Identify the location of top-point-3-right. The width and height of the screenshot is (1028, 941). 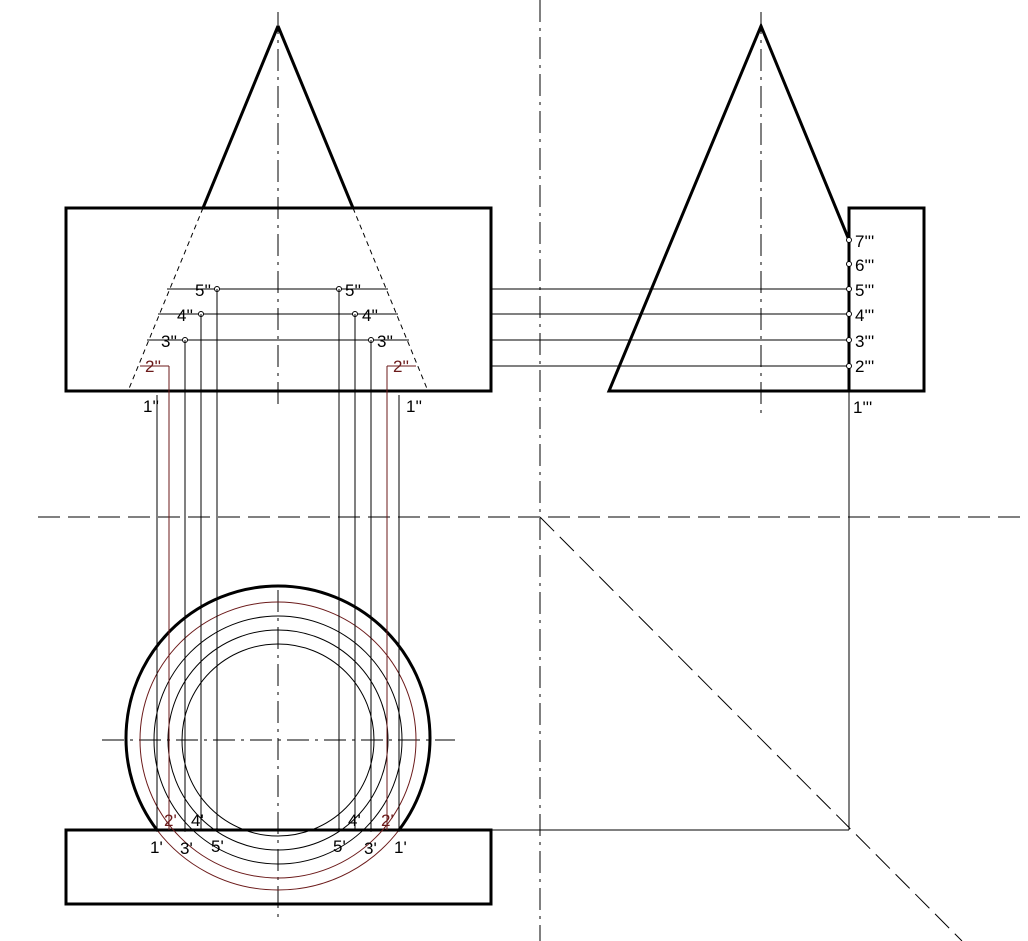
(371, 830).